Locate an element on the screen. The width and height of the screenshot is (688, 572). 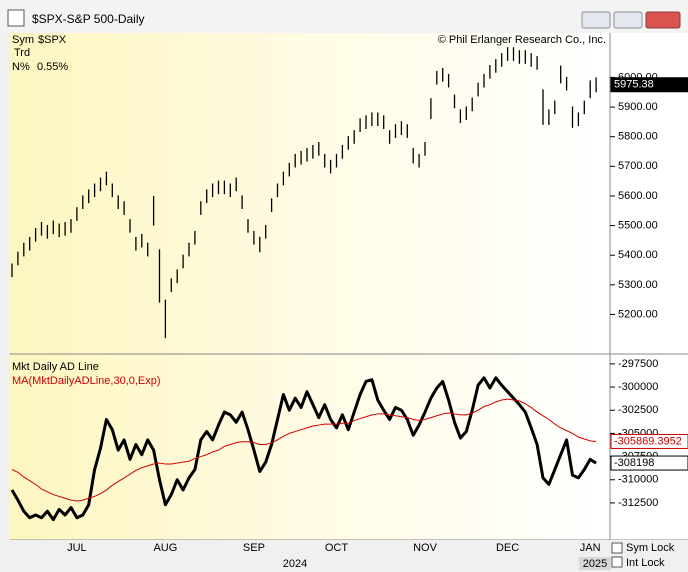
year-box is located at coordinates (595, 563).